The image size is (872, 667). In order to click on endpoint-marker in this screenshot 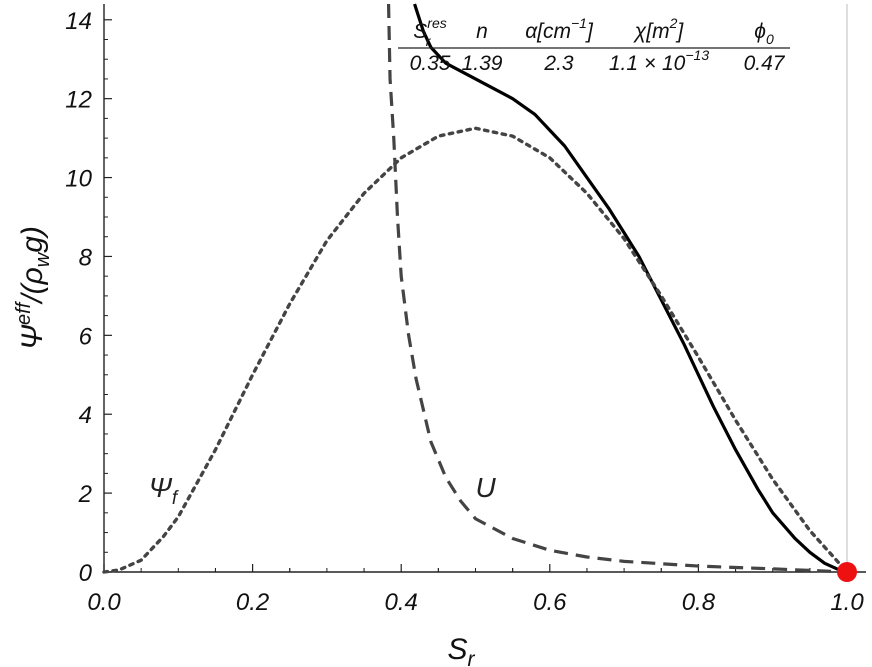, I will do `click(847, 572)`.